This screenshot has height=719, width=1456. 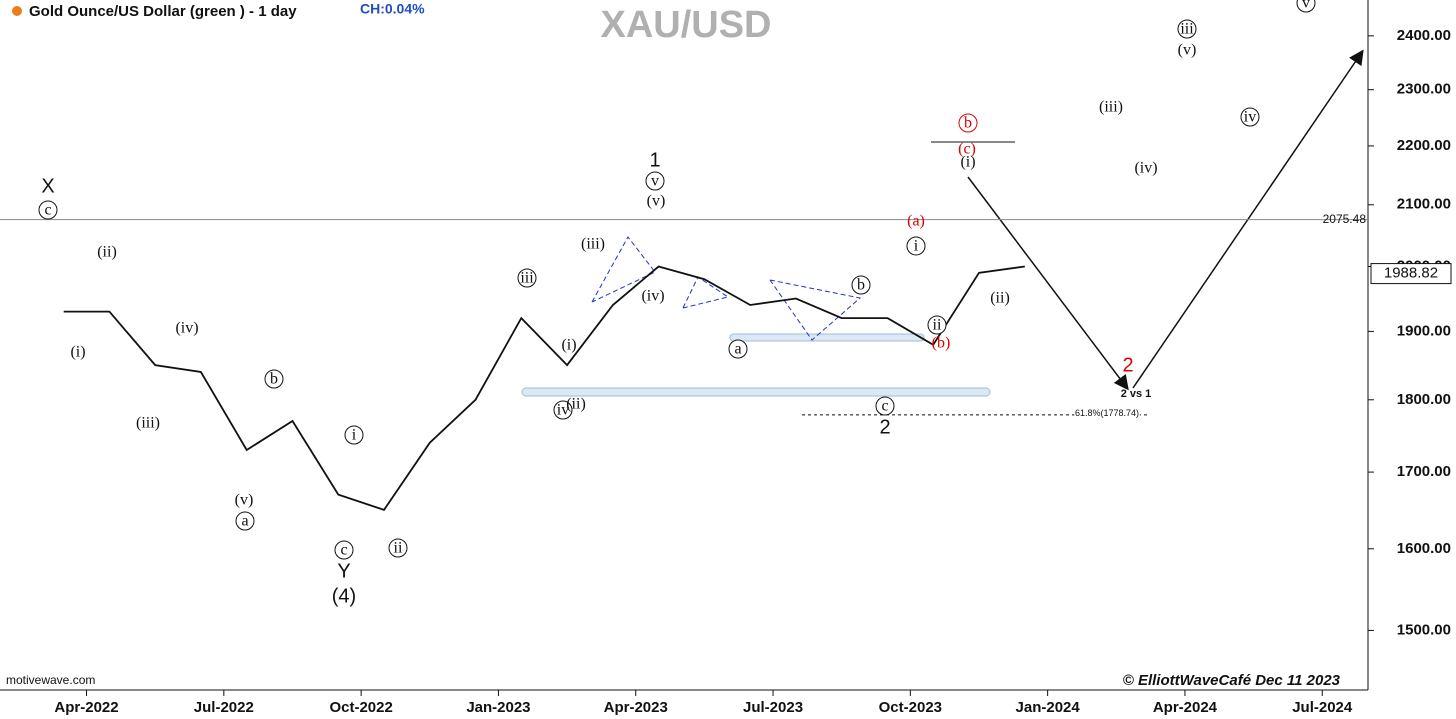 What do you see at coordinates (941, 343) in the screenshot?
I see `wave-label: (b)` at bounding box center [941, 343].